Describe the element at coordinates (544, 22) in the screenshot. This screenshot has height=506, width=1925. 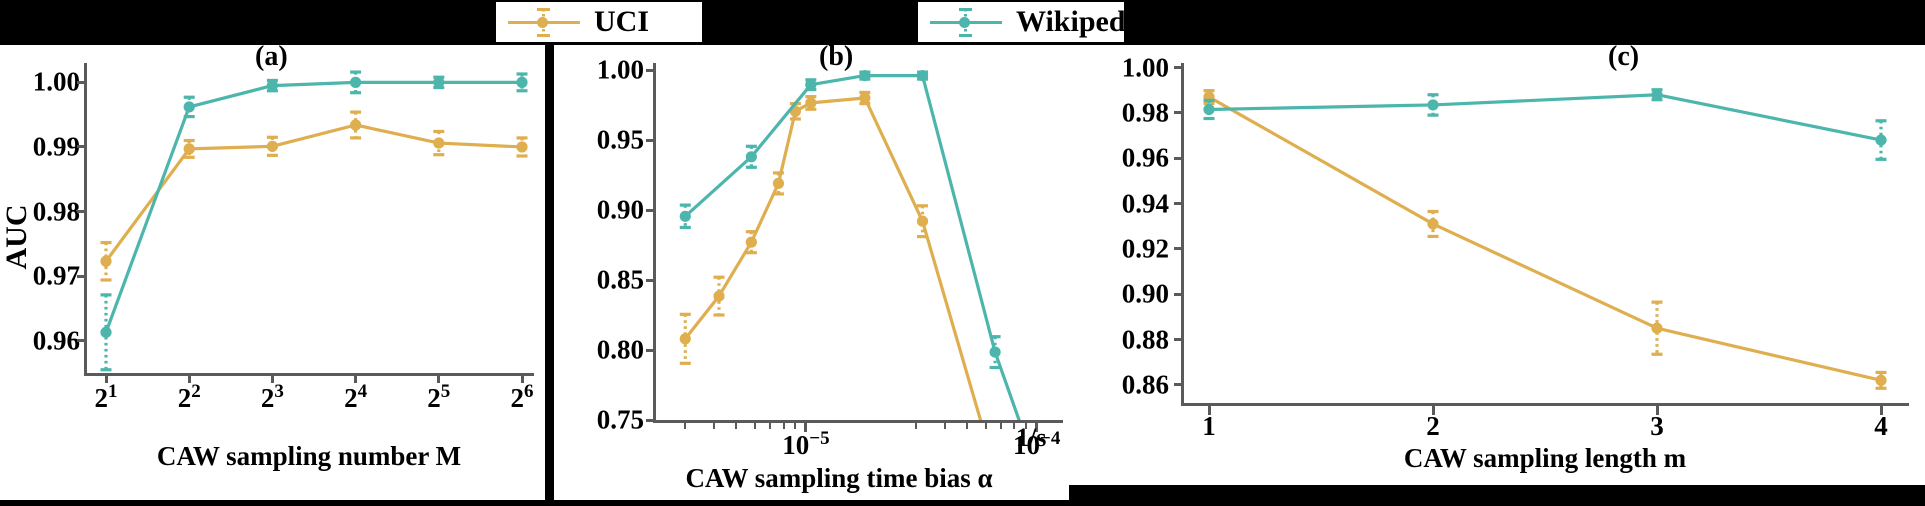
I see `legend-marker-uci-icon` at that location.